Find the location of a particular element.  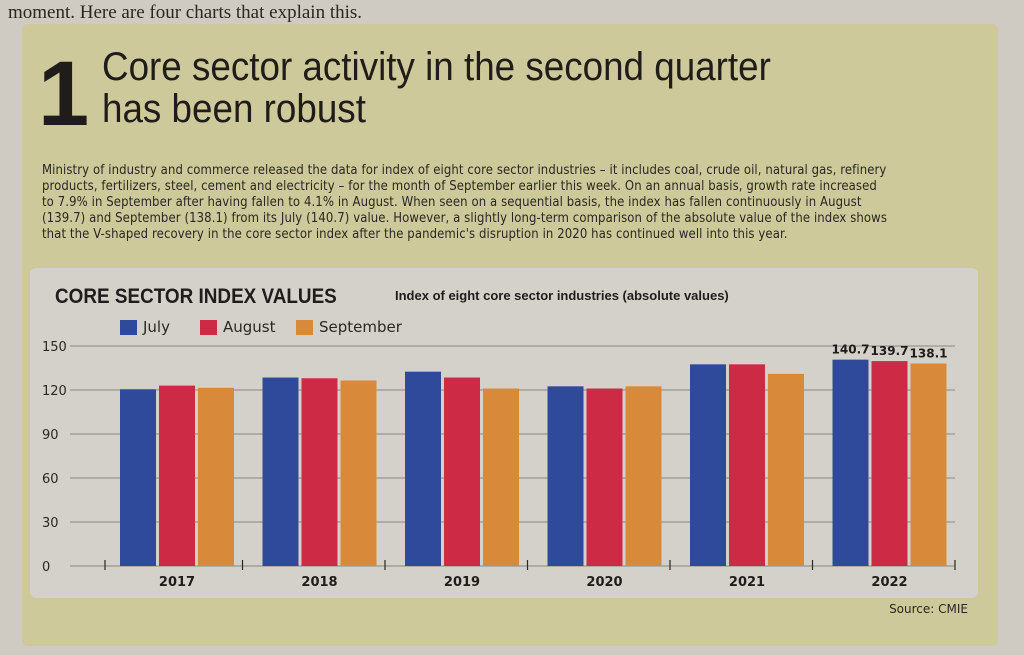

legend-item-september: September is located at coordinates (349, 327).